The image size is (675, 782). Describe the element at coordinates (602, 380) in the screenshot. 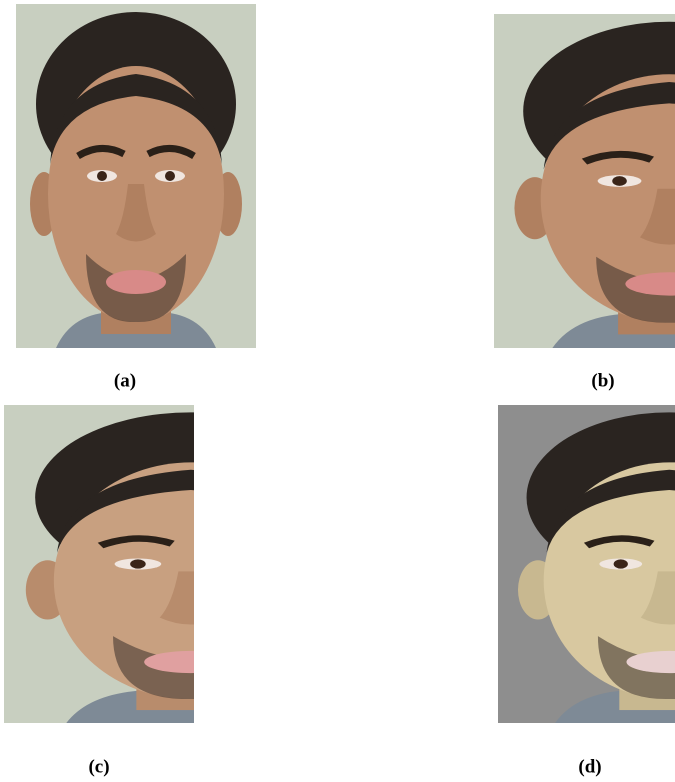

I see `caption: (b)` at that location.